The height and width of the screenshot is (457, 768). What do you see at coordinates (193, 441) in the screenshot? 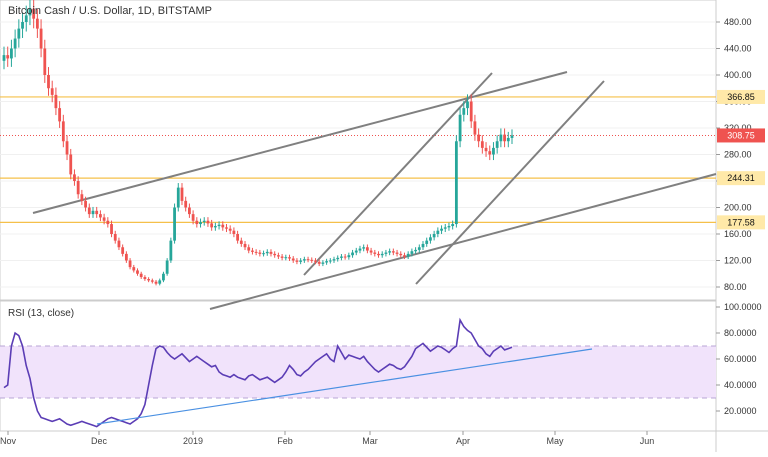
I see `x-tick-label: 2019` at bounding box center [193, 441].